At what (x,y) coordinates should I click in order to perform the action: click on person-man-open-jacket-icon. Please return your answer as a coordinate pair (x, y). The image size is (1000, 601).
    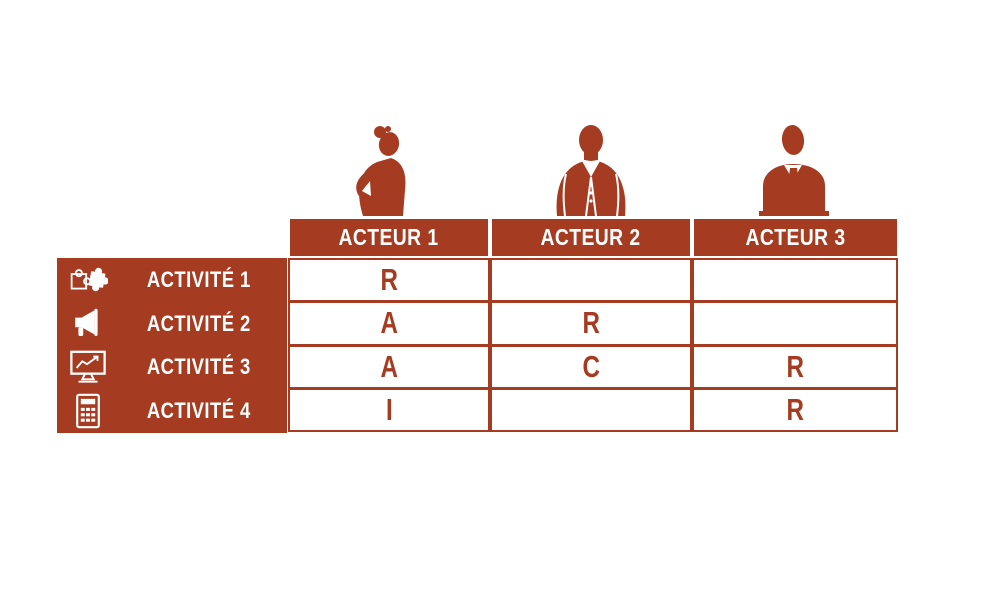
    Looking at the image, I should click on (591, 170).